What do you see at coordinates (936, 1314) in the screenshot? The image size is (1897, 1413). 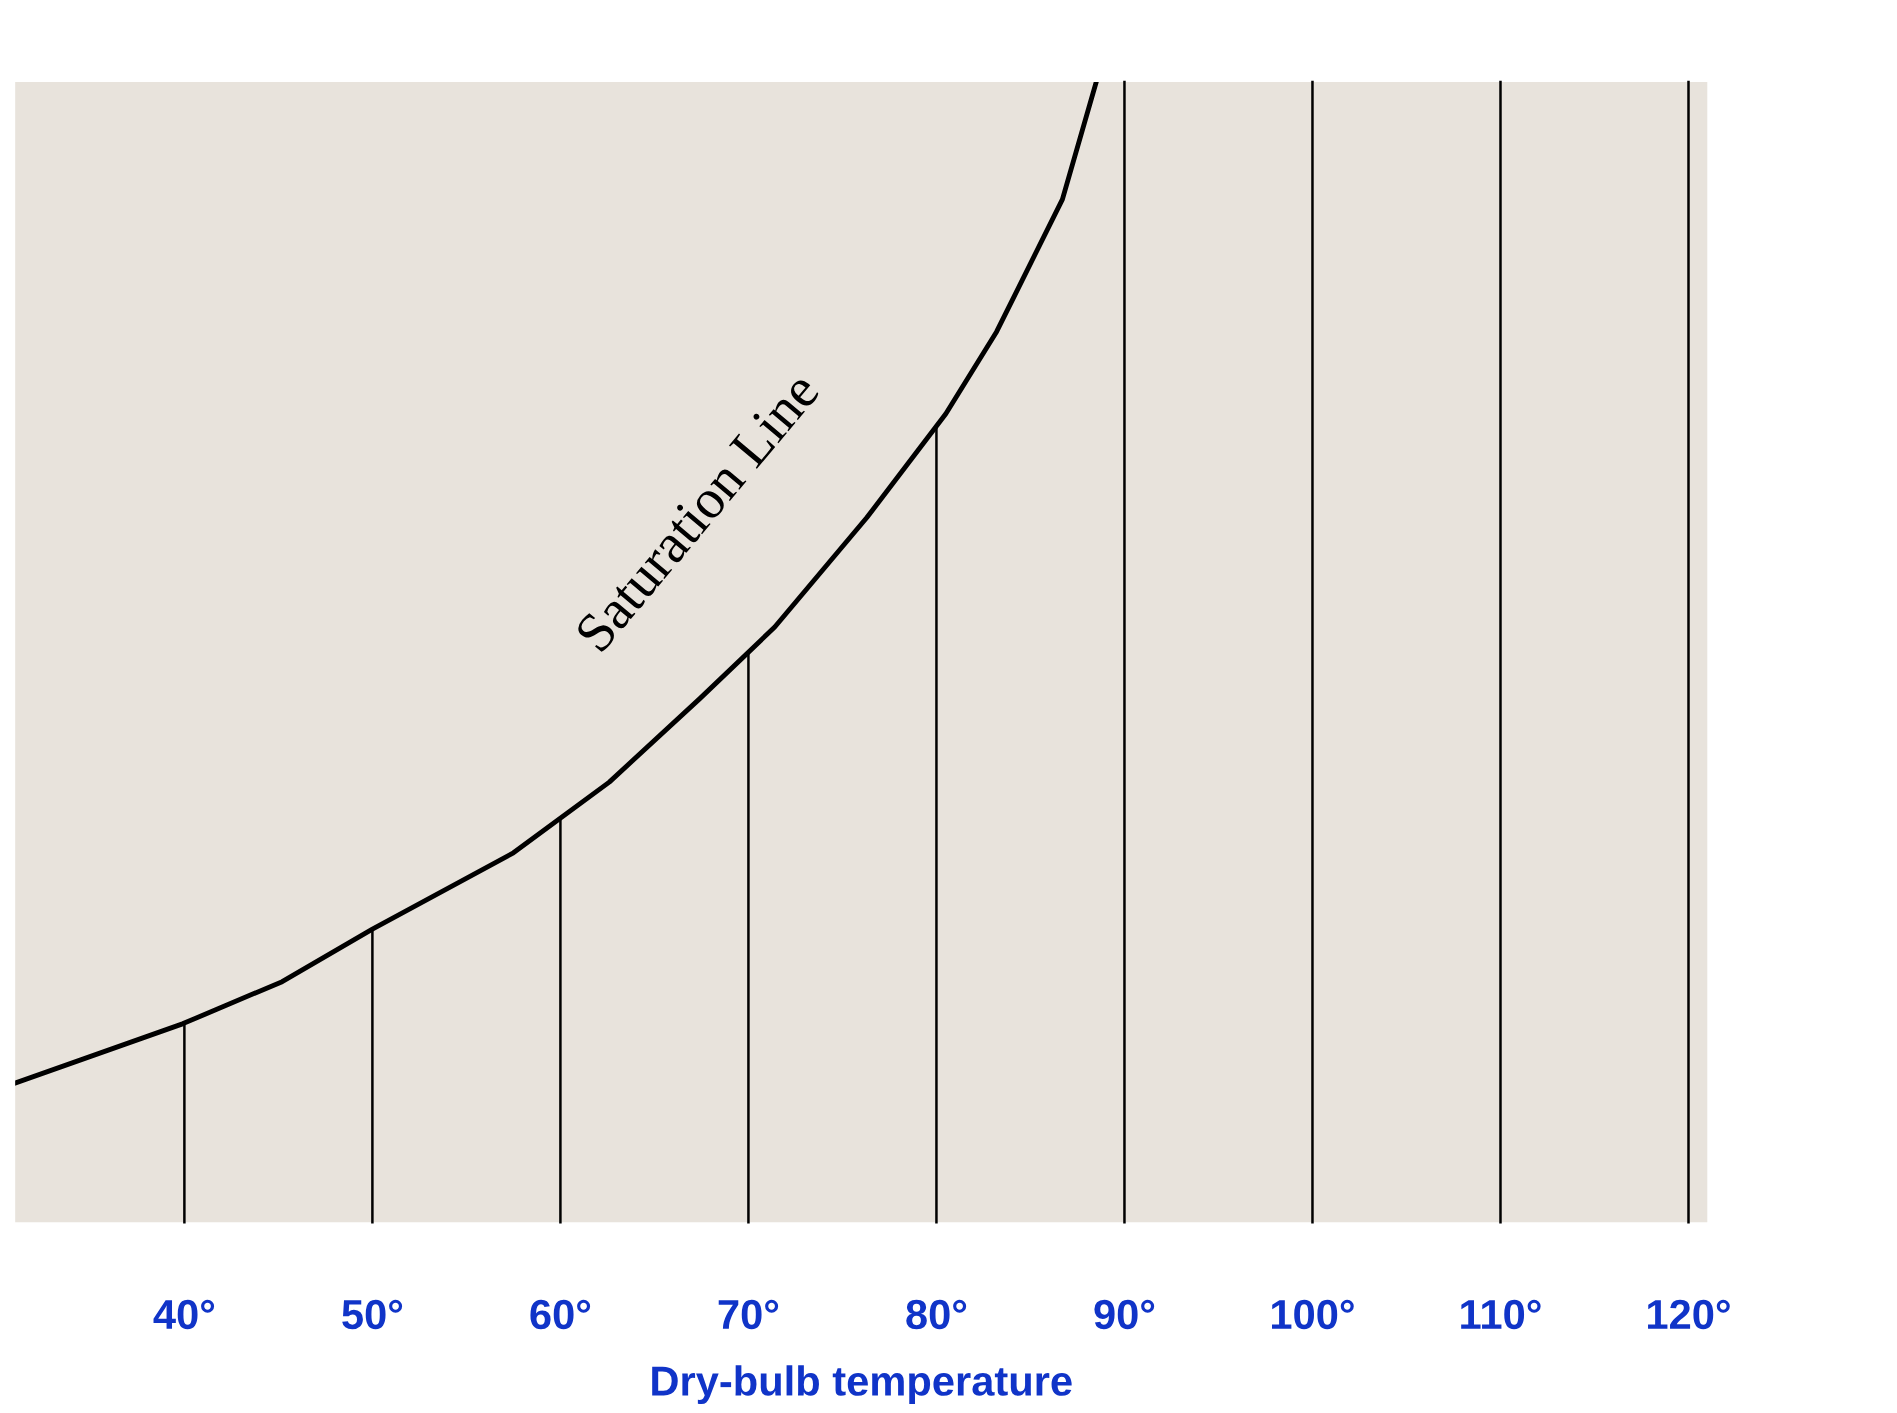 I see `x-tick-label: 80°` at bounding box center [936, 1314].